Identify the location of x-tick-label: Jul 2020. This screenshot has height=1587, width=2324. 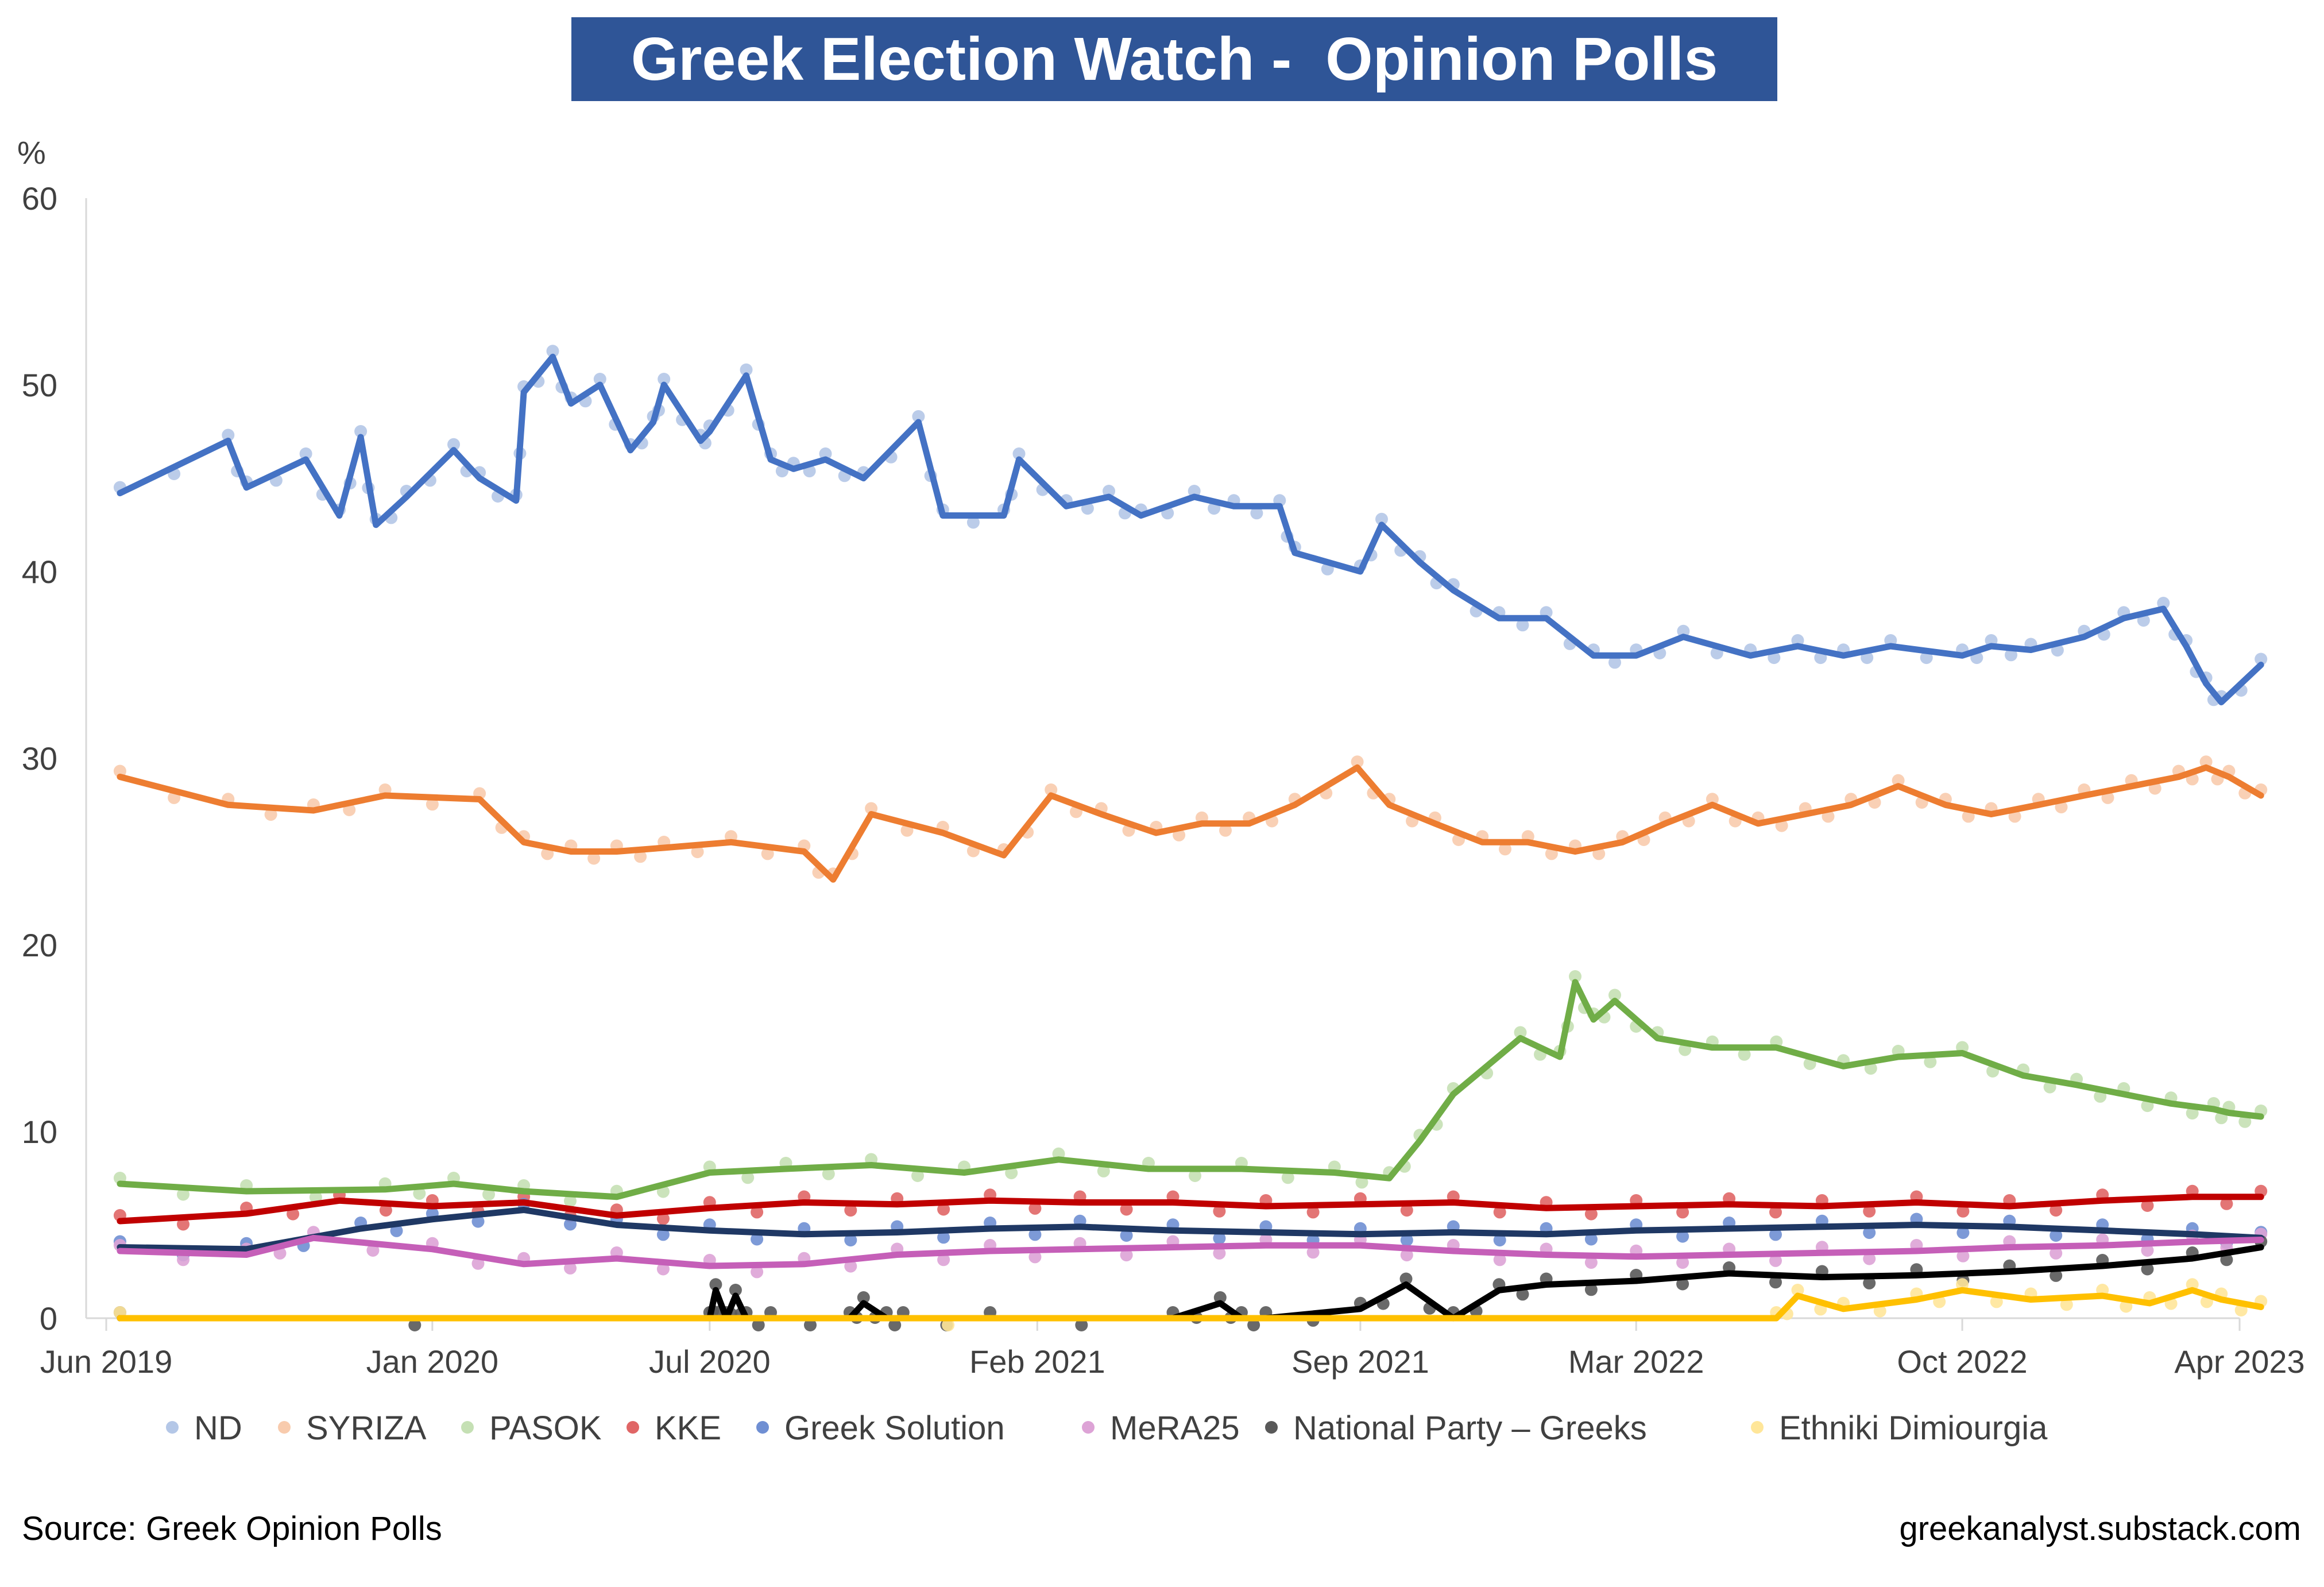
(710, 1361).